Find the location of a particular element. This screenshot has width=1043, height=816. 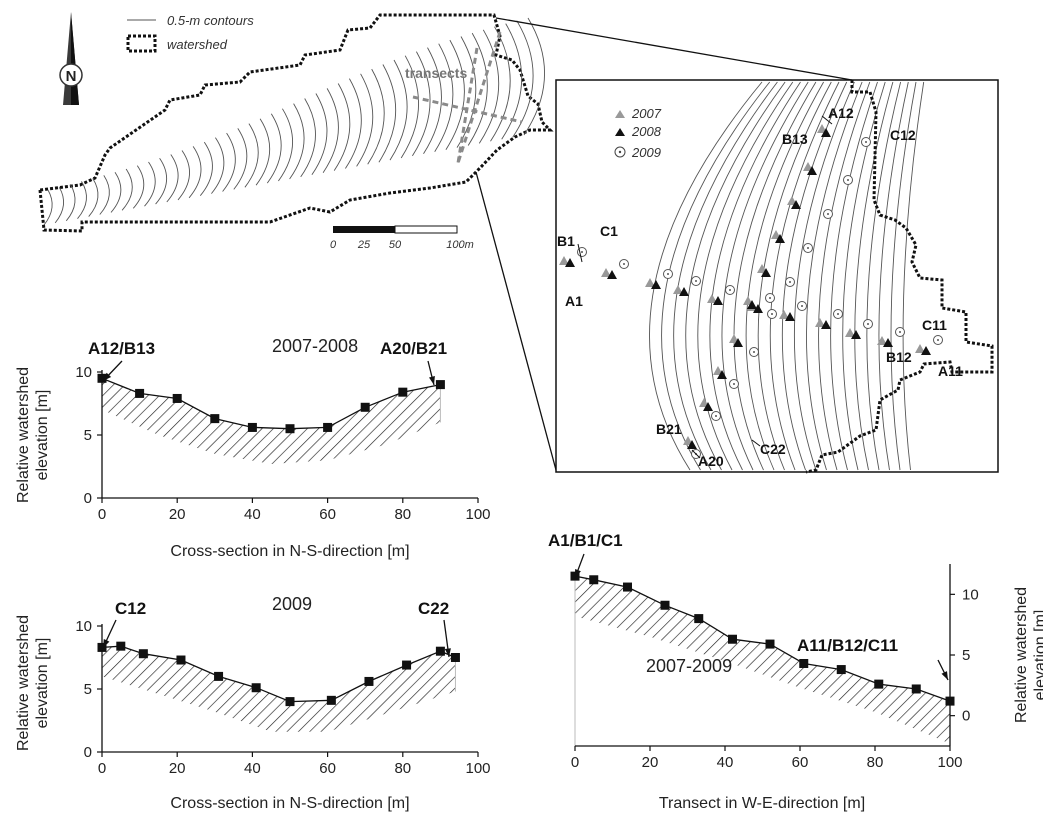

watershed-outline is located at coordinates (296, 123).